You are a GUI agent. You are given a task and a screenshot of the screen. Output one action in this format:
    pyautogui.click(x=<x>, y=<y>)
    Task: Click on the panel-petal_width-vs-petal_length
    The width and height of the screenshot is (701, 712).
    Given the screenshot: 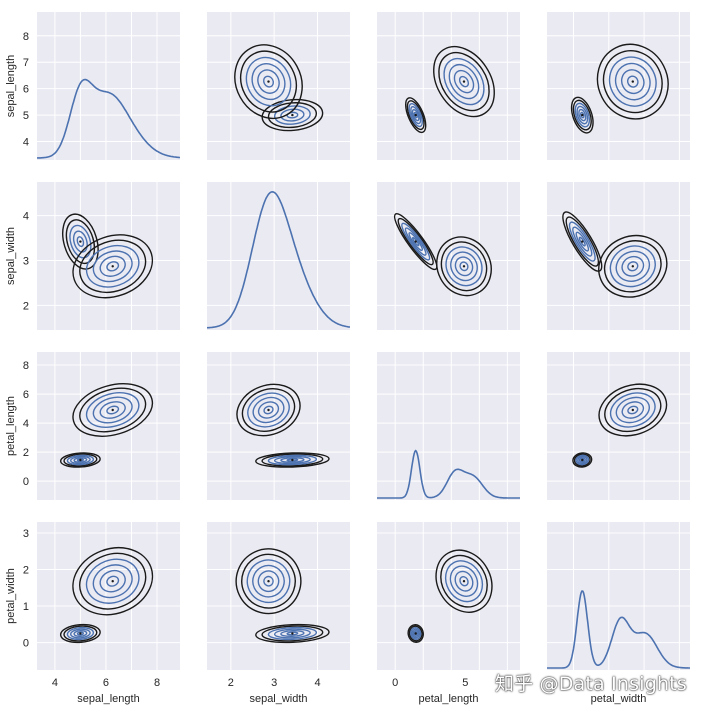 What is the action you would take?
    pyautogui.click(x=448, y=596)
    